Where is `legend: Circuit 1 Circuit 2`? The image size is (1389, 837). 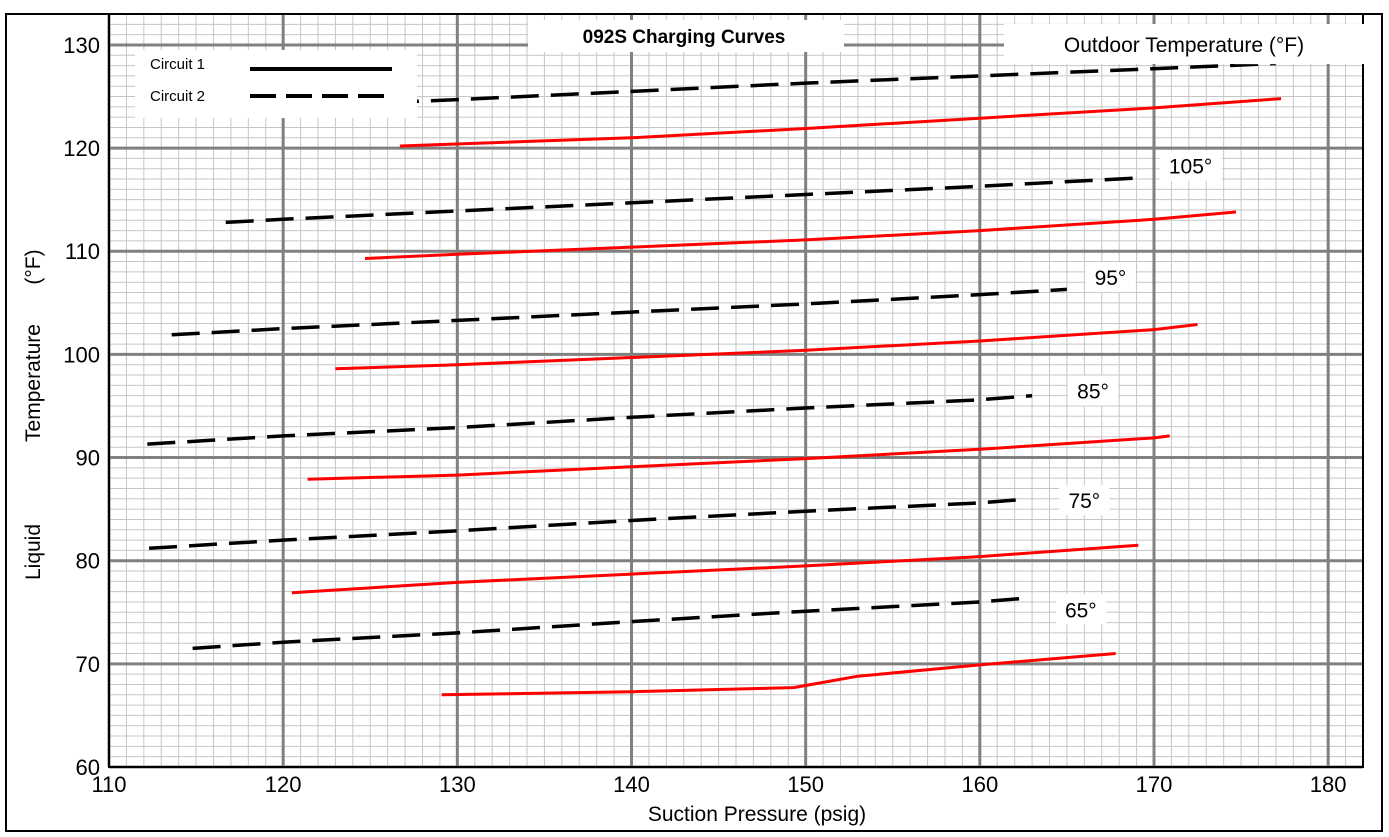 legend: Circuit 1 Circuit 2 is located at coordinates (276, 84).